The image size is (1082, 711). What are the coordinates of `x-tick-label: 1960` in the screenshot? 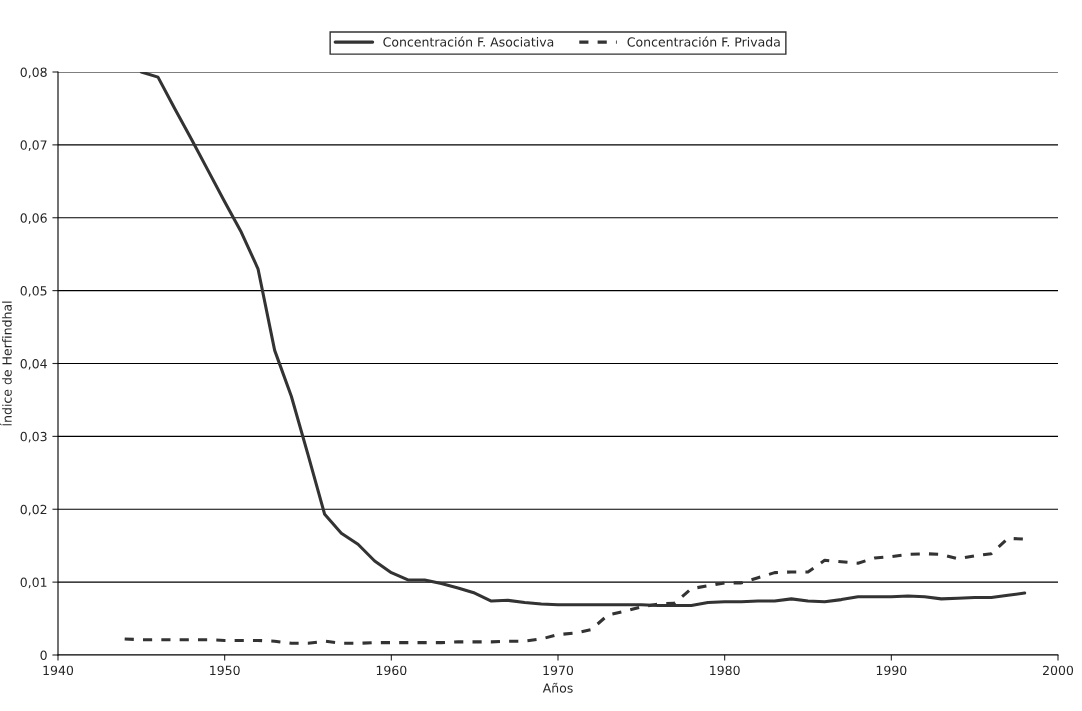 It's located at (391, 670).